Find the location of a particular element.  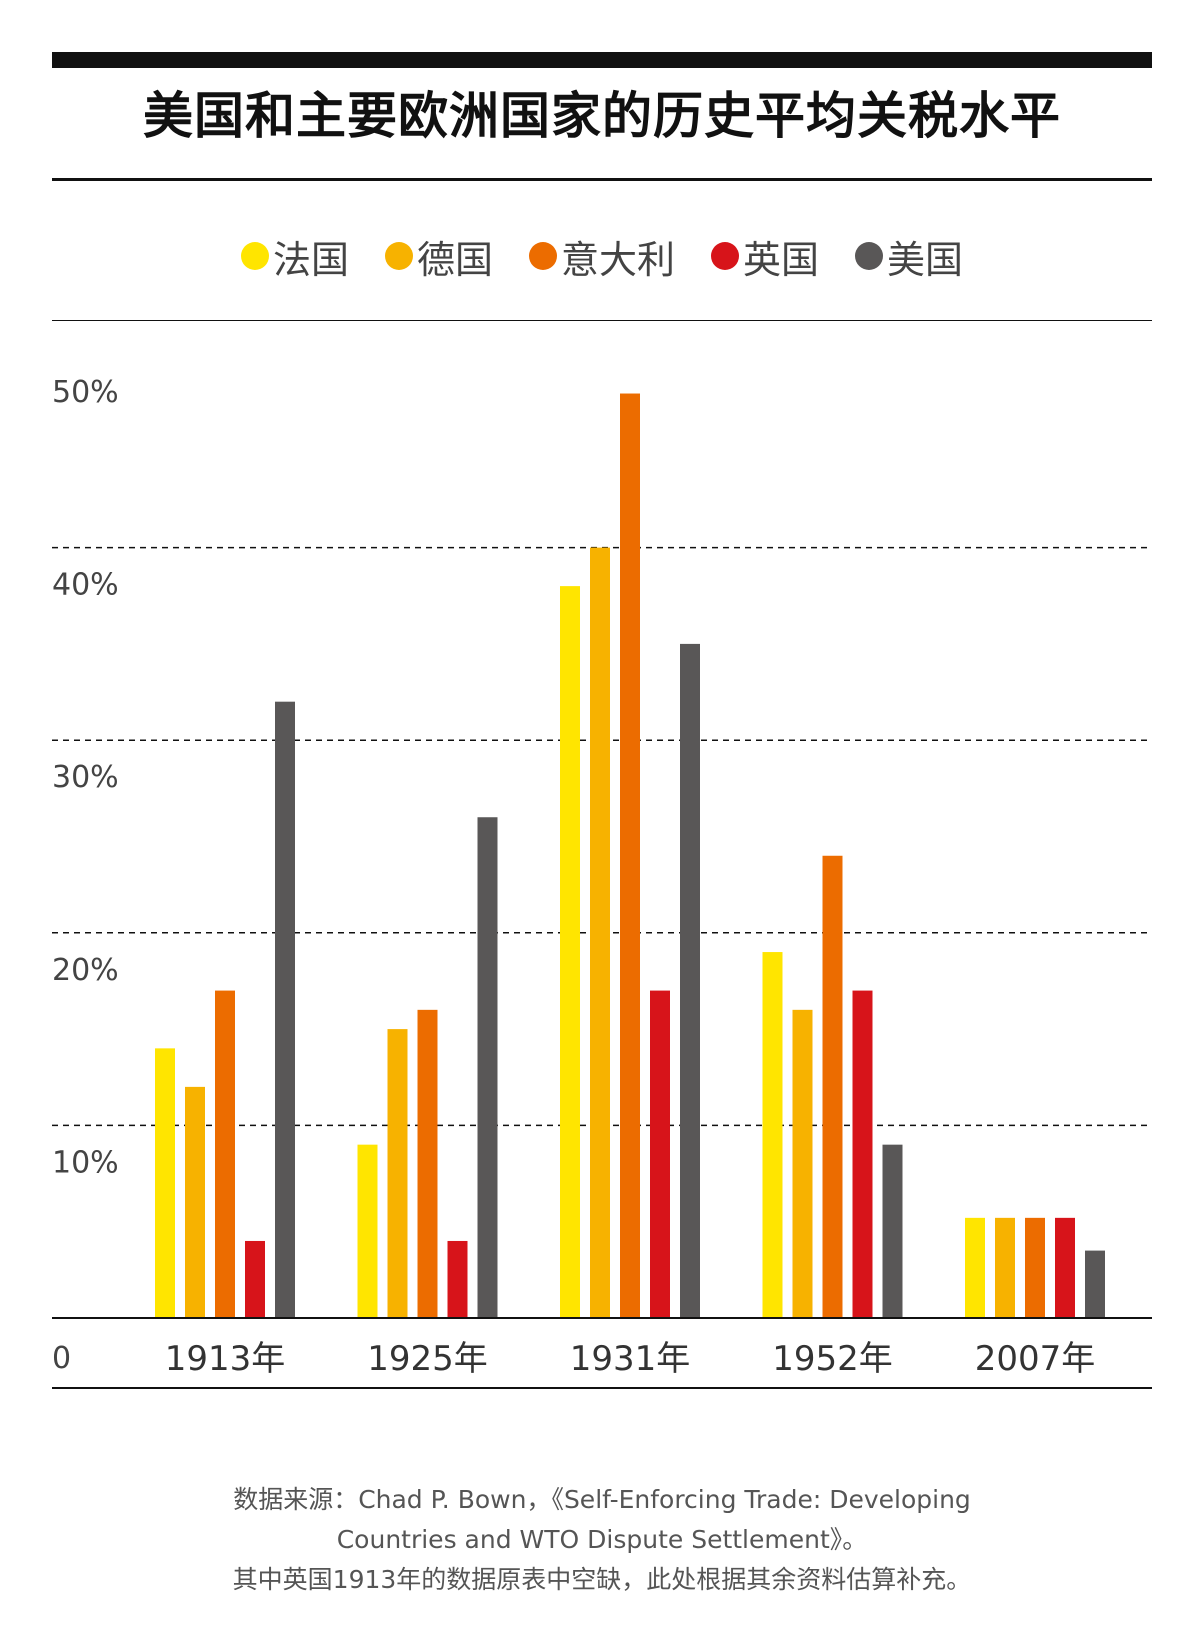

legend-label-italy: 意大利 is located at coordinates (617, 259).